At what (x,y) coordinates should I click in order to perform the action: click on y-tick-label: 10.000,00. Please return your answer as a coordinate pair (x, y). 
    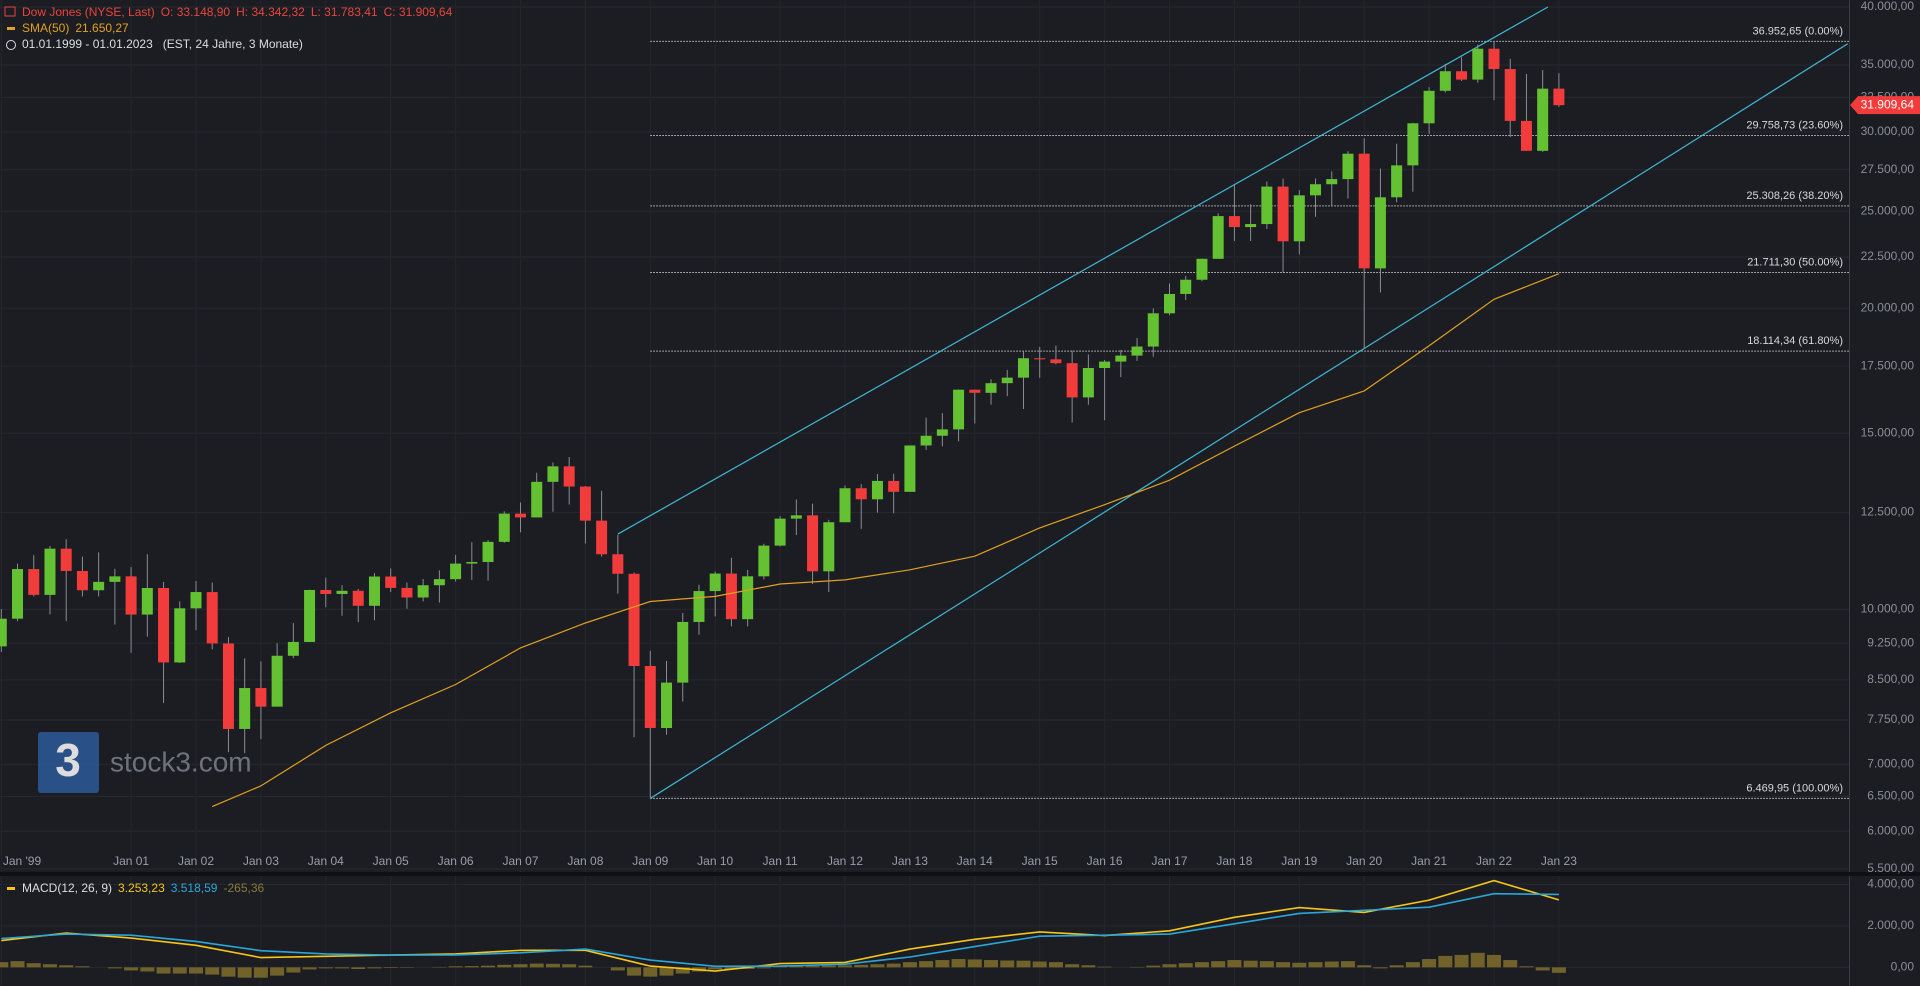
    Looking at the image, I should click on (1888, 608).